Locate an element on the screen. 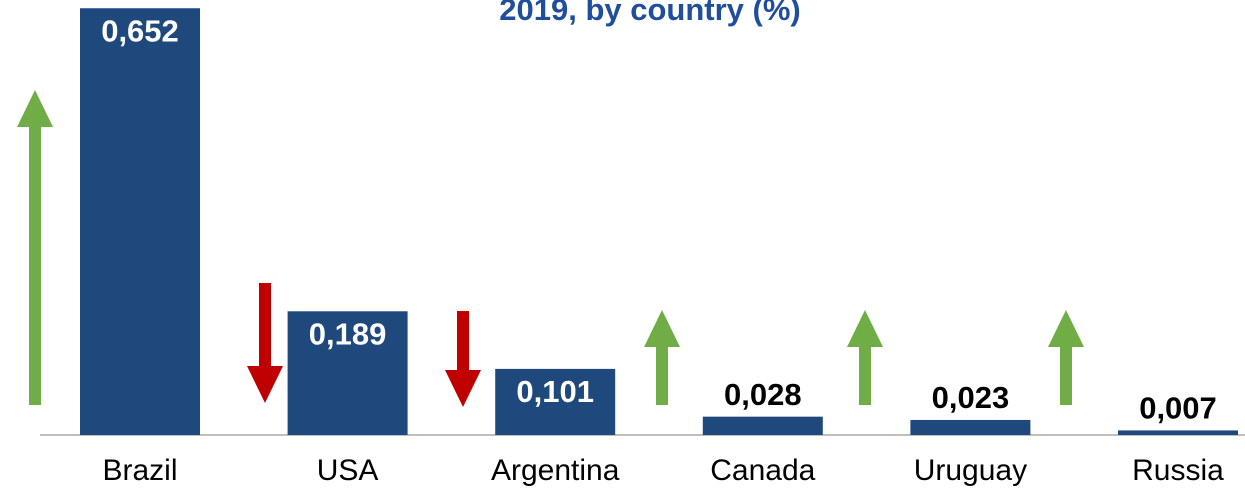 Image resolution: width=1245 pixels, height=498 pixels. chart-title: 2019, by country (%) is located at coordinates (649, 13).